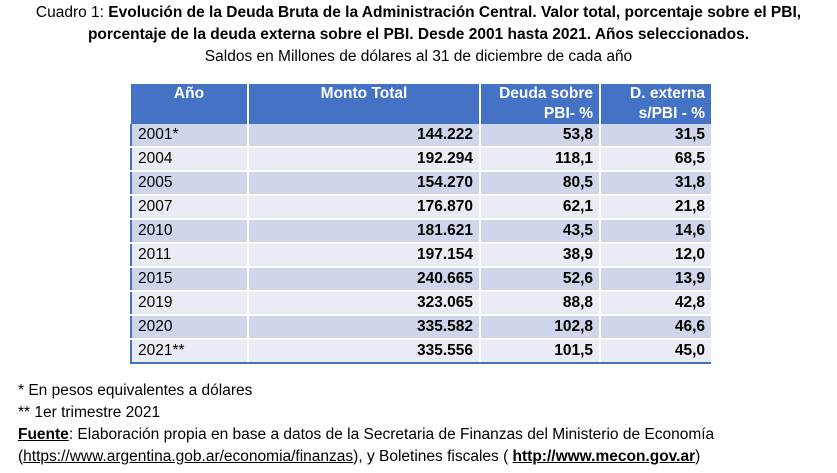  Describe the element at coordinates (364, 183) in the screenshot. I see `cell-total: 154.270` at that location.